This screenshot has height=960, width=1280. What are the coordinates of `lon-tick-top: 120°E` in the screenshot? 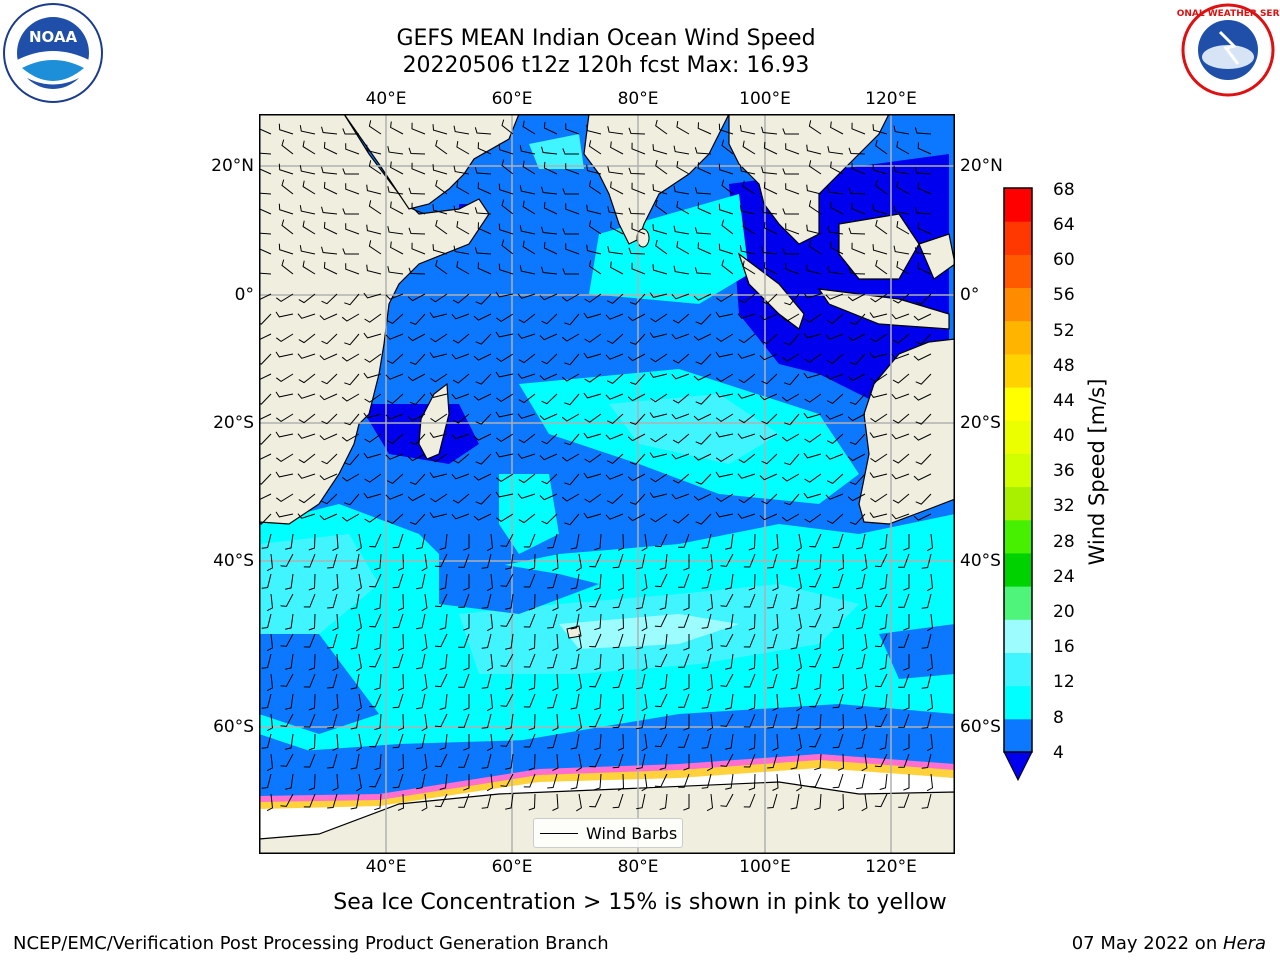 It's located at (891, 99).